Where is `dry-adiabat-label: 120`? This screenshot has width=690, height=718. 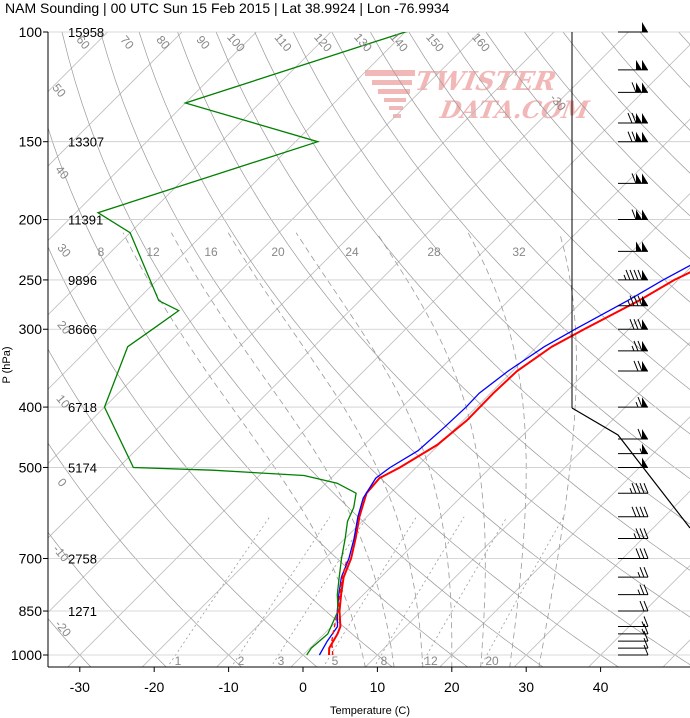
dry-adiabat-label: 120 is located at coordinates (323, 42).